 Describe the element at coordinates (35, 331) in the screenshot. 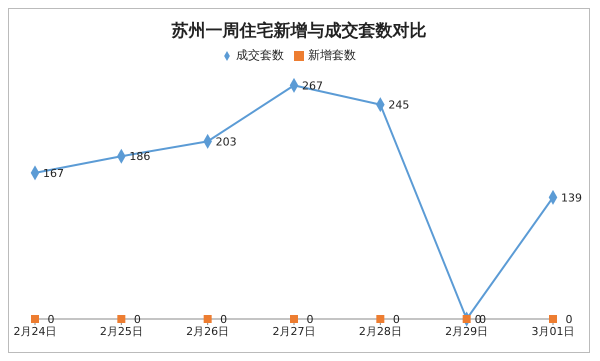

I see `x-tick-label: 2月24日` at that location.